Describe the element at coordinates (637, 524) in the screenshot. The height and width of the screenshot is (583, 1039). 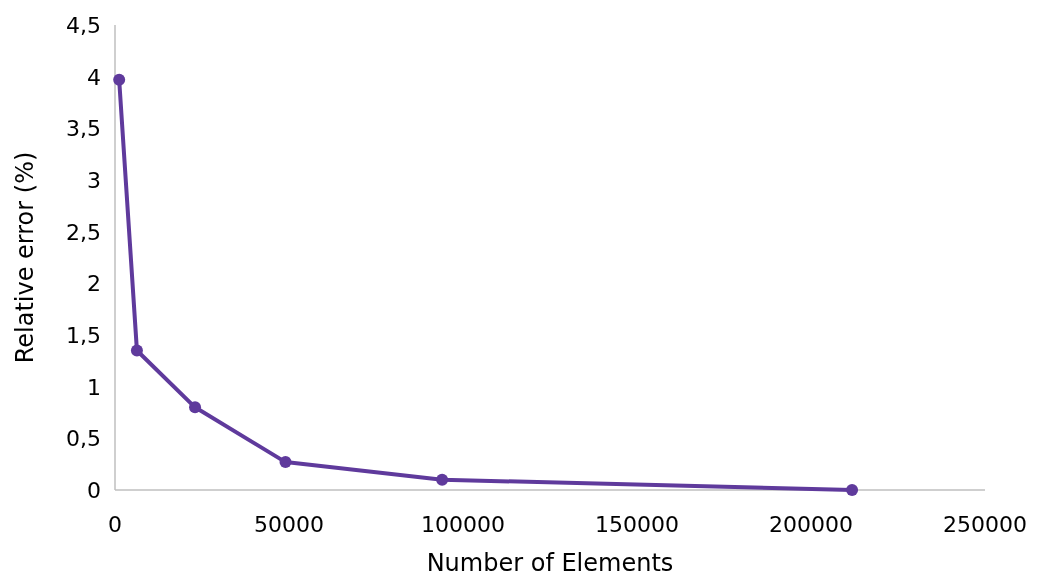
I see `x-tick-label: 150000` at that location.